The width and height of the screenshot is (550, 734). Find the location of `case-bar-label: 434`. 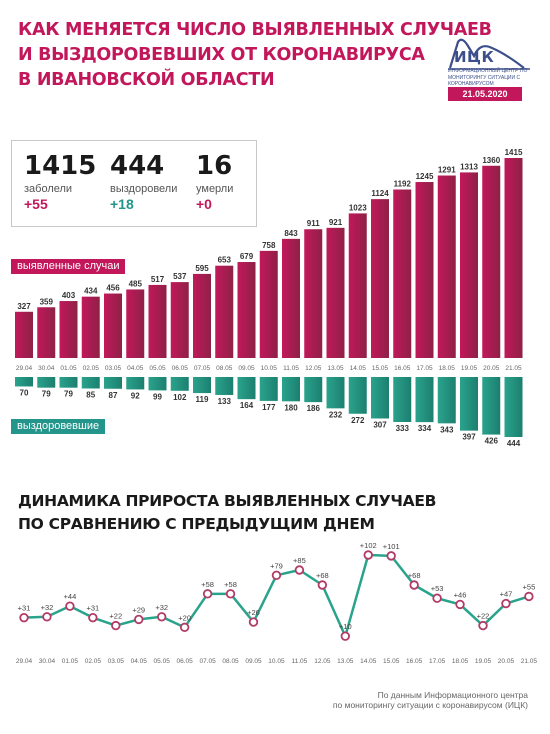

case-bar-label: 434 is located at coordinates (91, 291).